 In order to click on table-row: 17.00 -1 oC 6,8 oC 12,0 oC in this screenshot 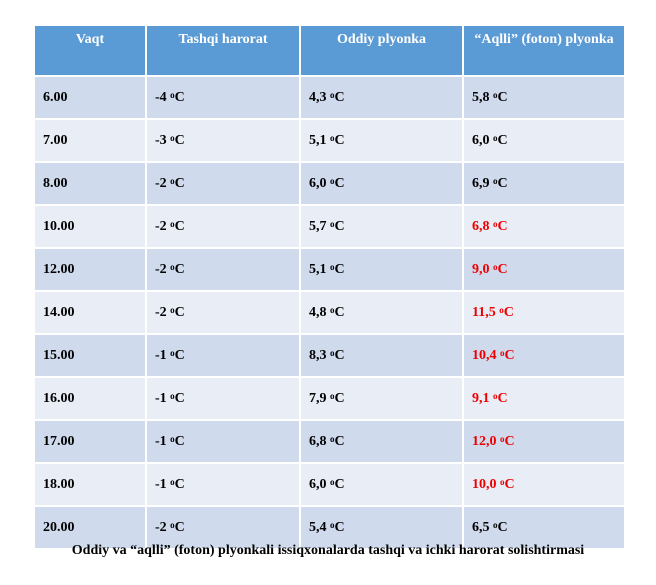, I will do `click(330, 442)`.